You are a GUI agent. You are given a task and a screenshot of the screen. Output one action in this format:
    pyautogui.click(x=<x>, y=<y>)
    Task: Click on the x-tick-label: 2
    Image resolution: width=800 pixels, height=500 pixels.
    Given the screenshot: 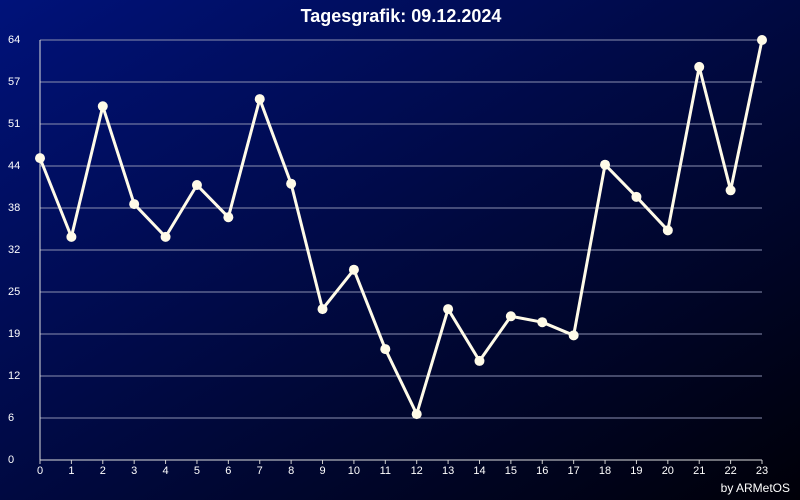 What is the action you would take?
    pyautogui.click(x=103, y=471)
    